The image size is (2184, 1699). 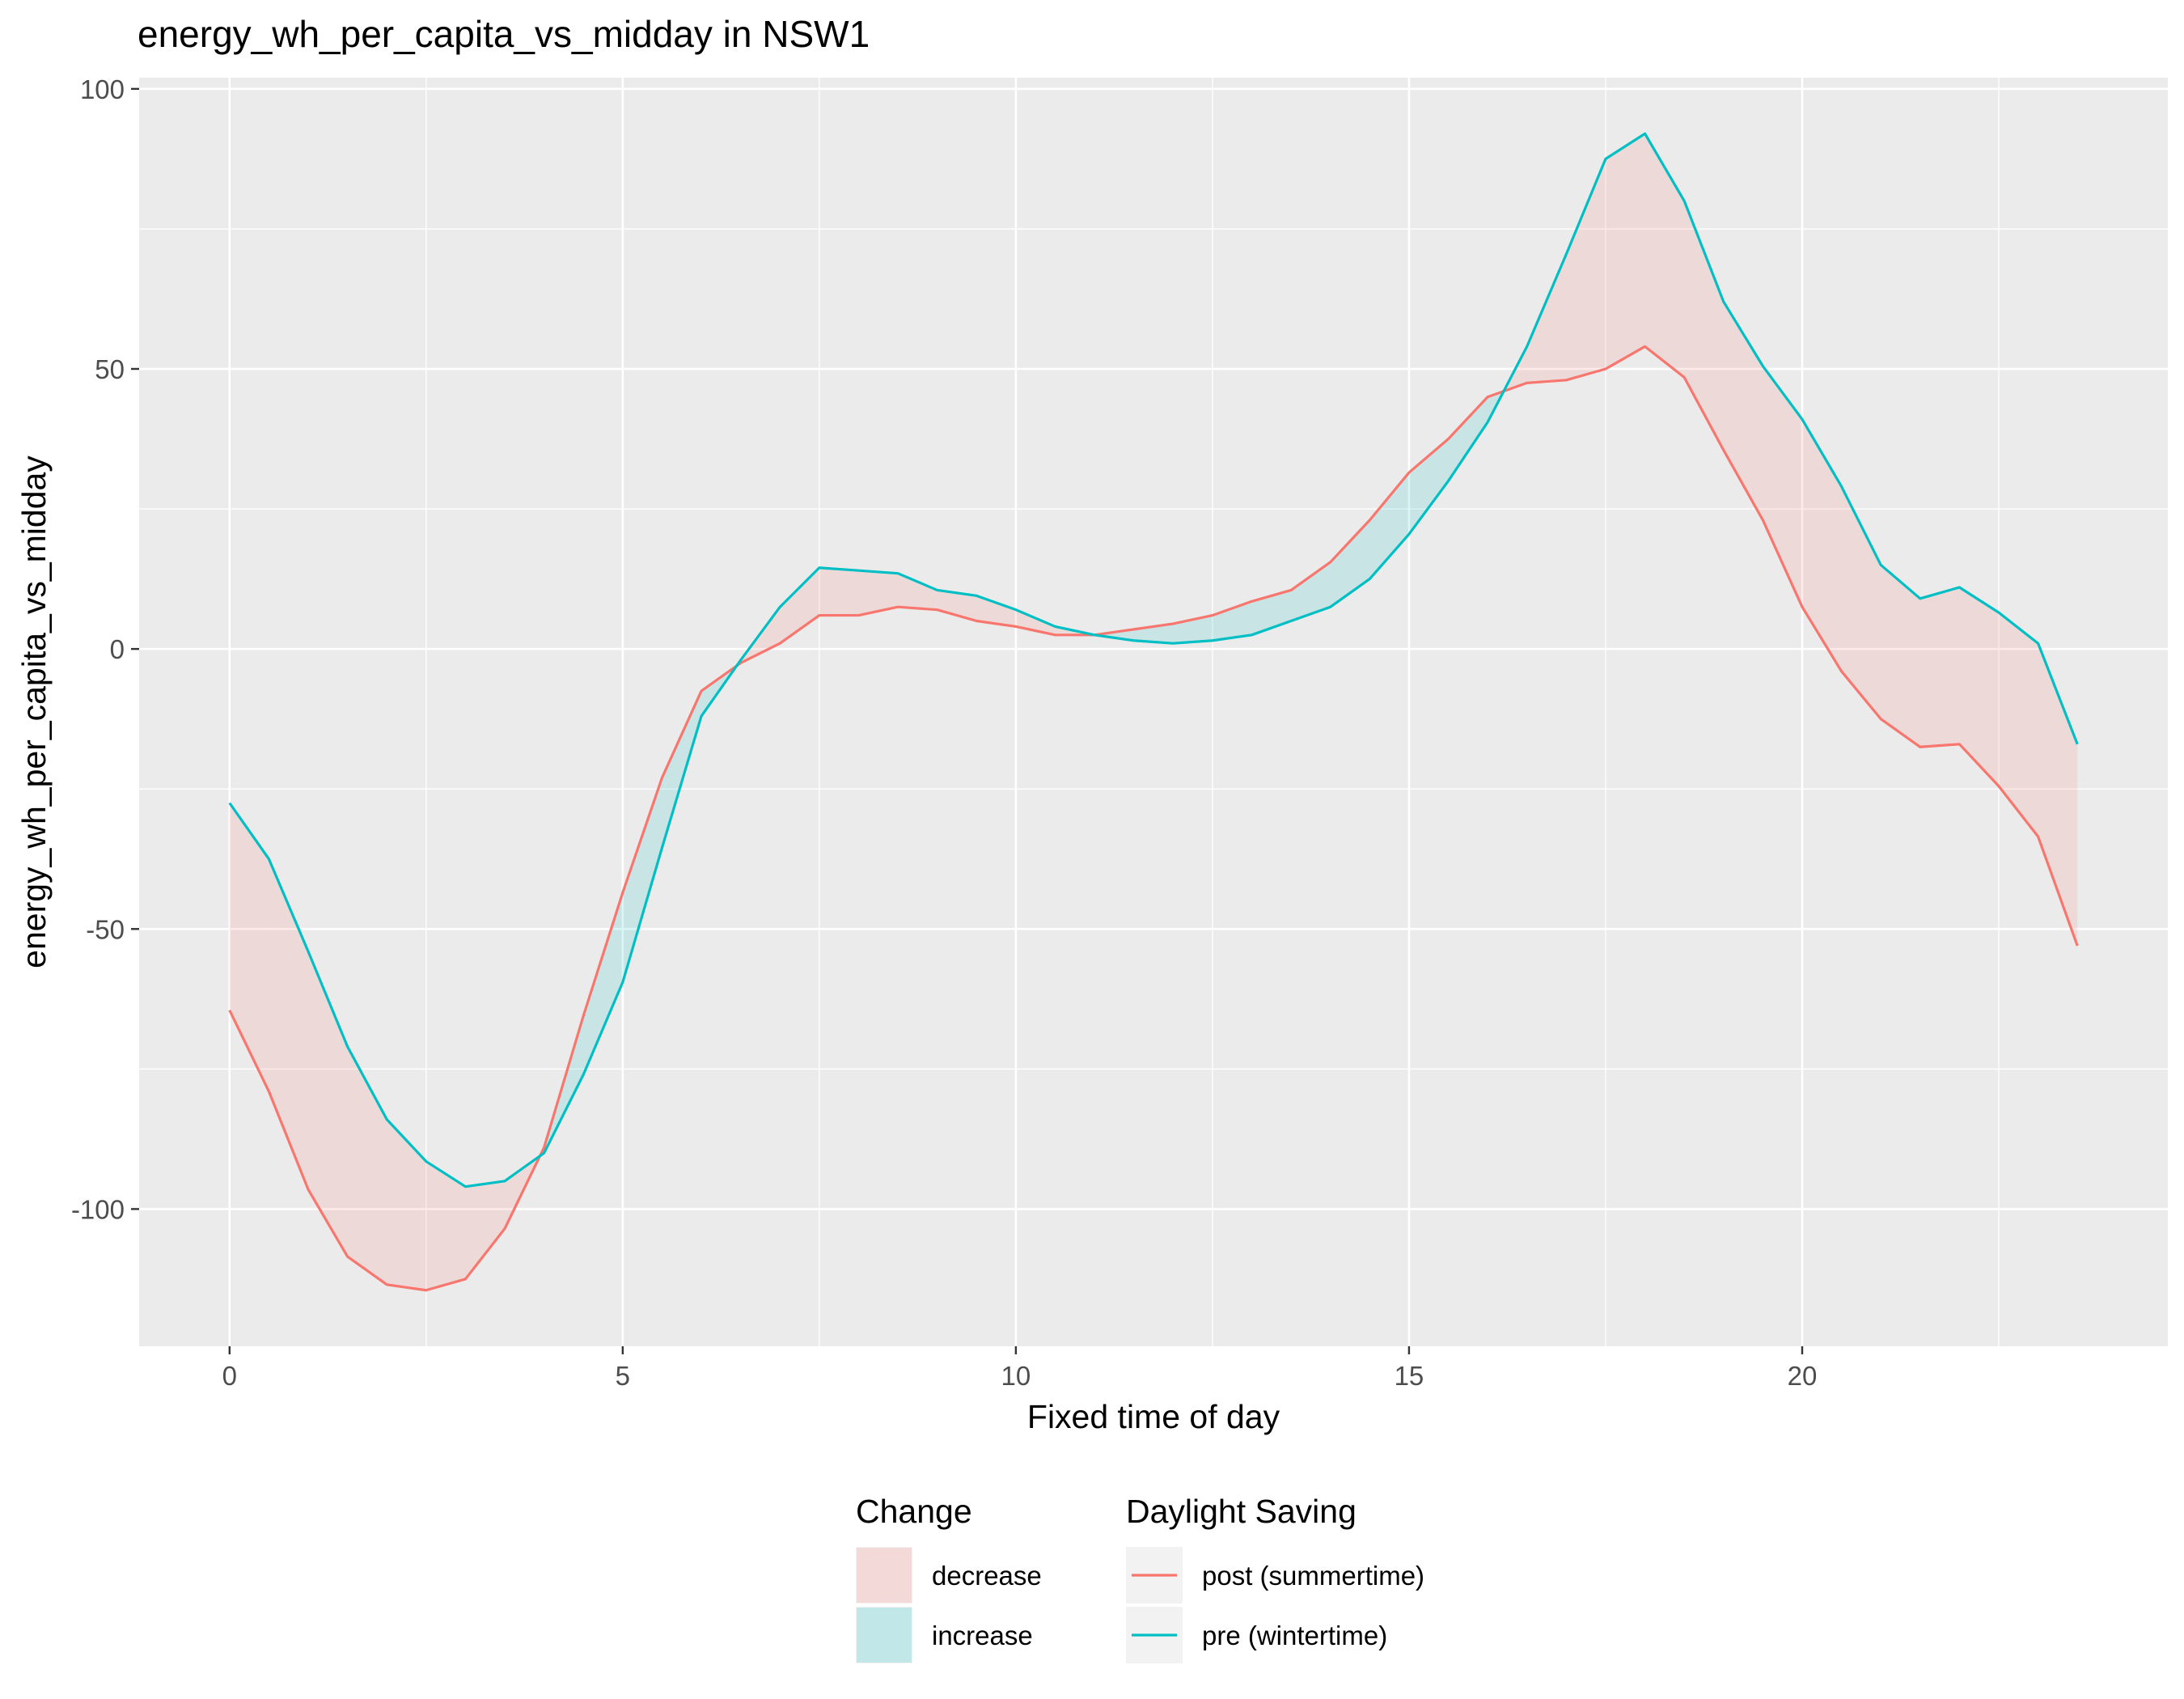 What do you see at coordinates (623, 1376) in the screenshot?
I see `x-tick-label: 5` at bounding box center [623, 1376].